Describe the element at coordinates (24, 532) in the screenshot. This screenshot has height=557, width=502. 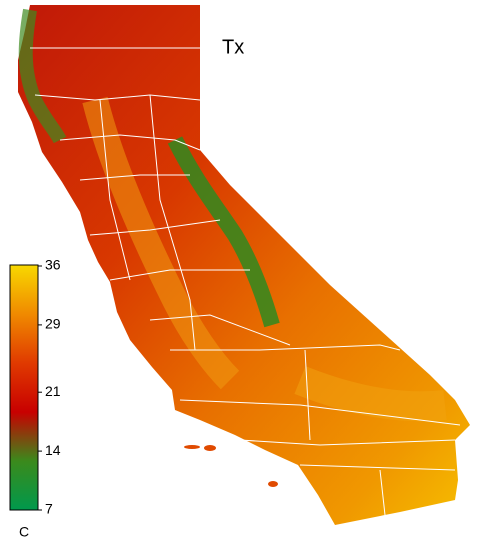
I see `colorbar-unit: C` at that location.